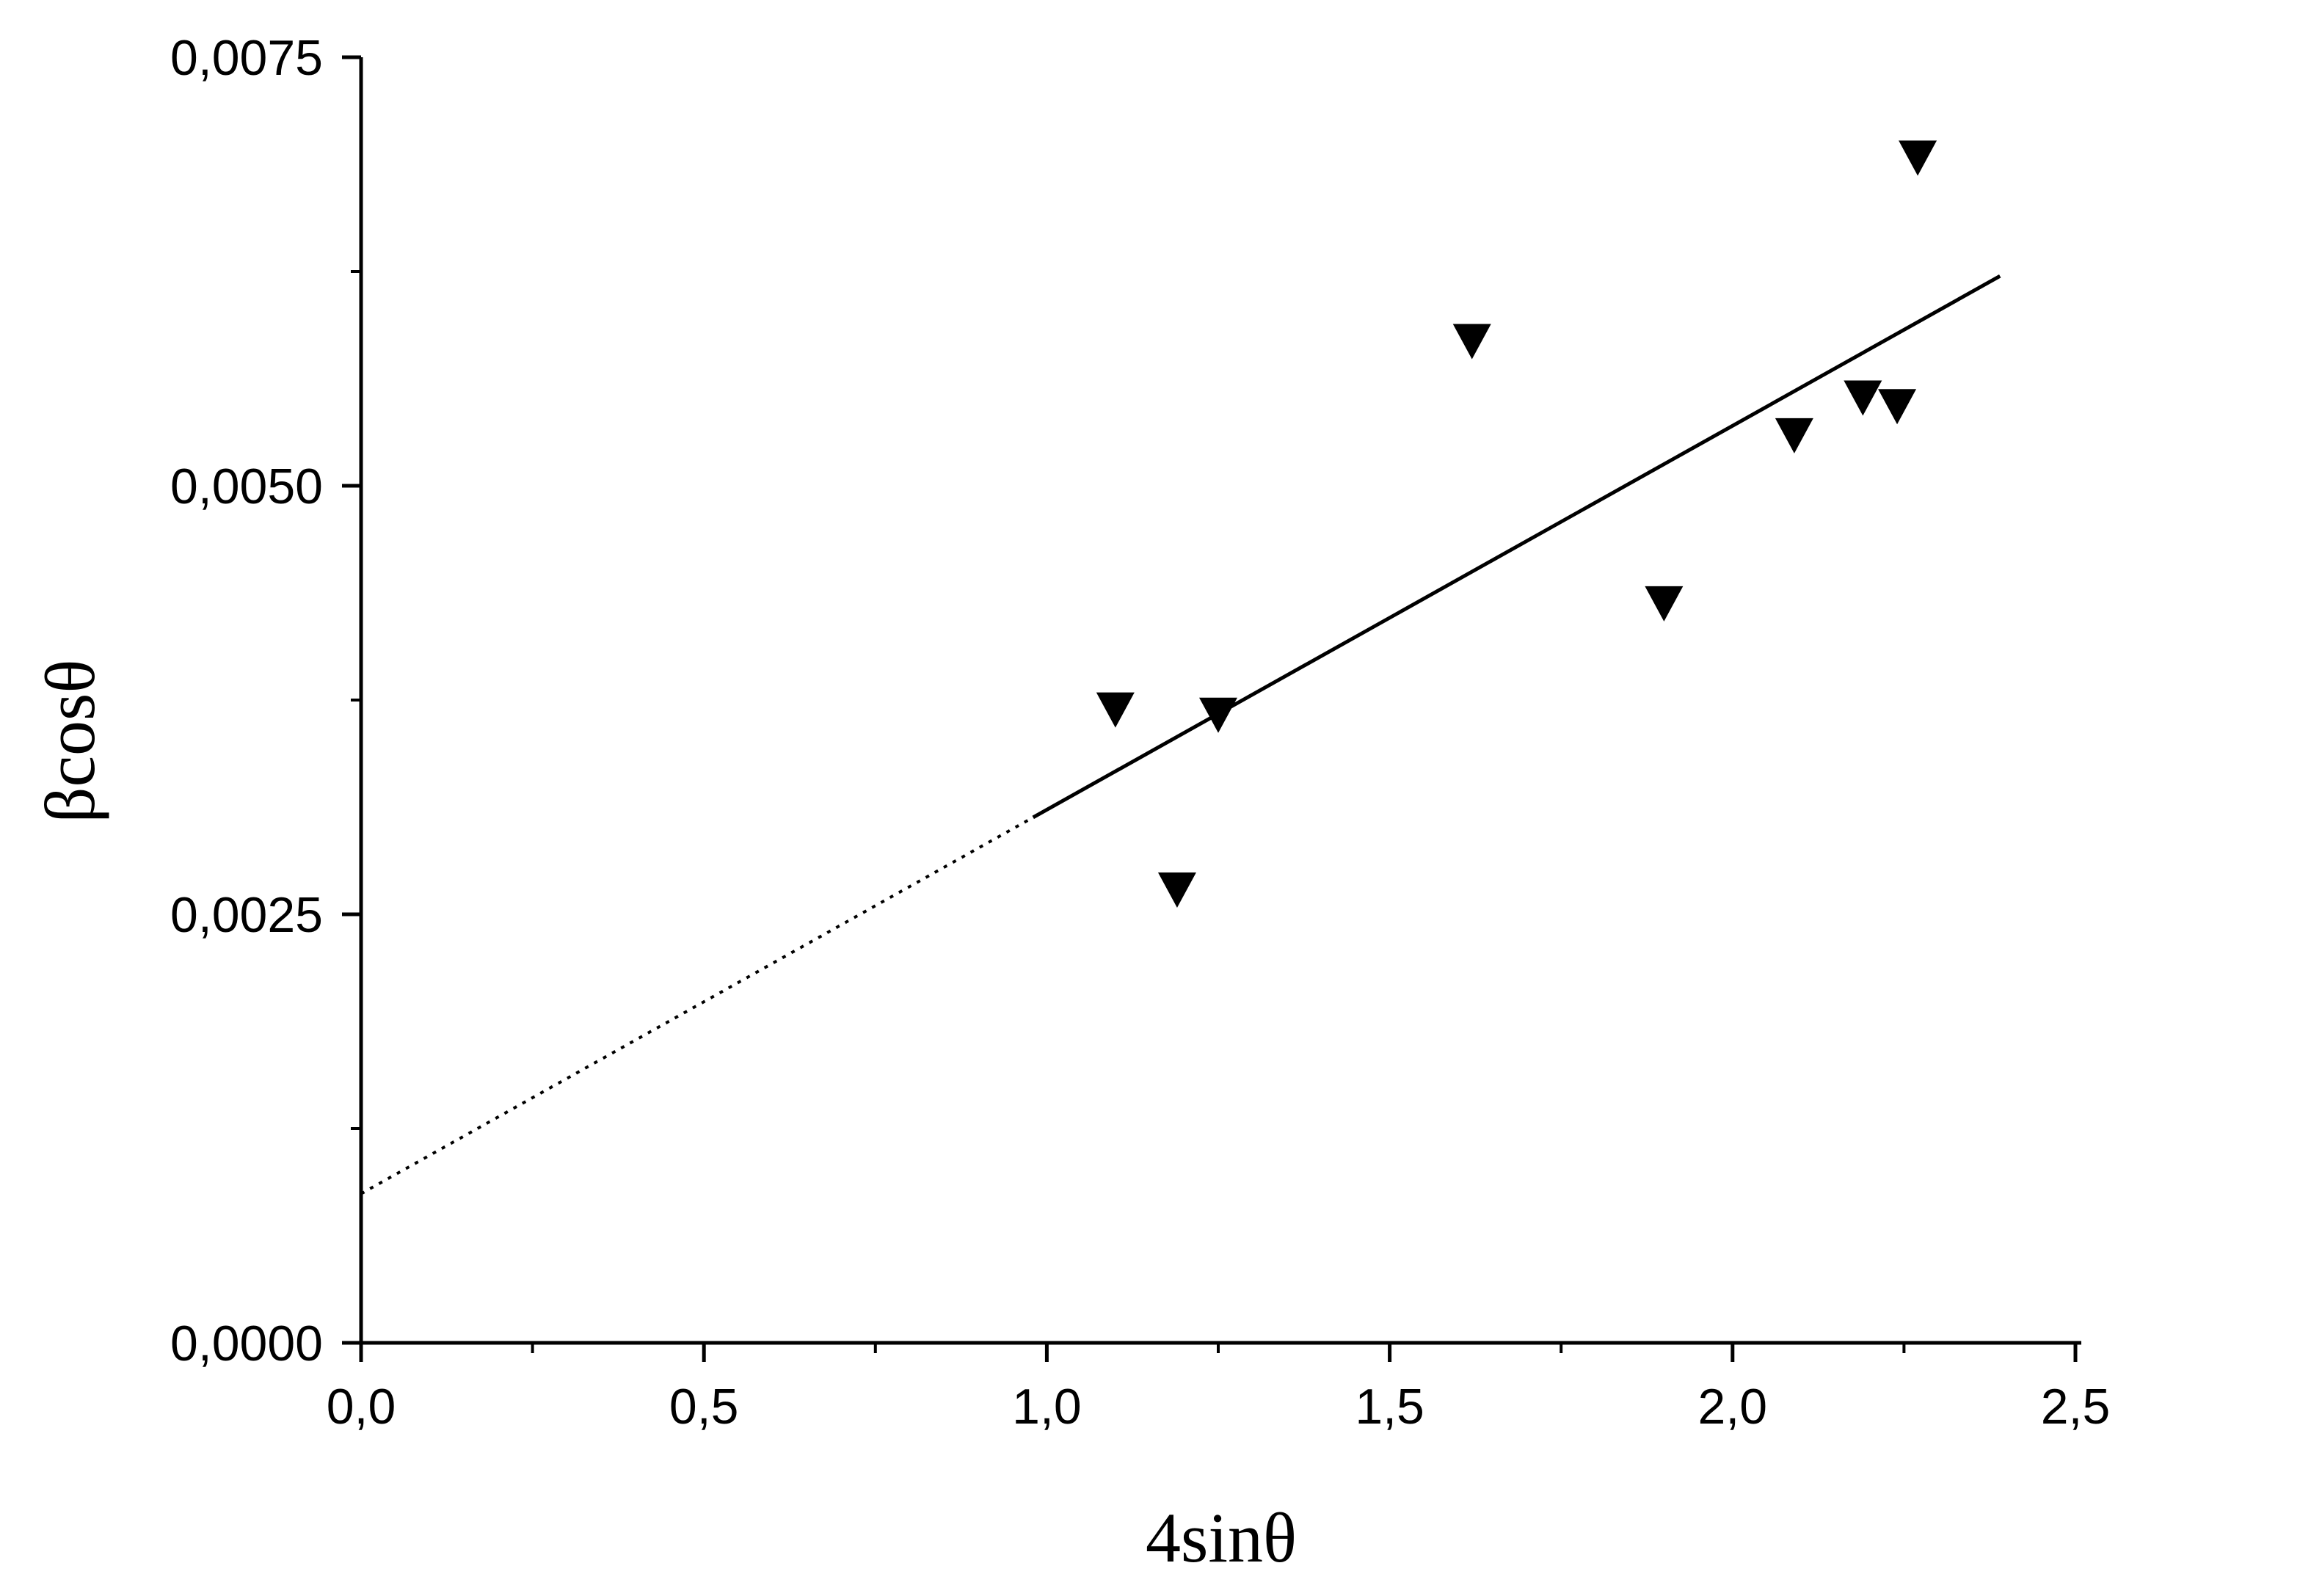 This screenshot has height=1596, width=2300. Describe the element at coordinates (1219, 1389) in the screenshot. I see `x-ticks: 0,0 0,5 1,0 1,5 2,0 2,5` at that location.